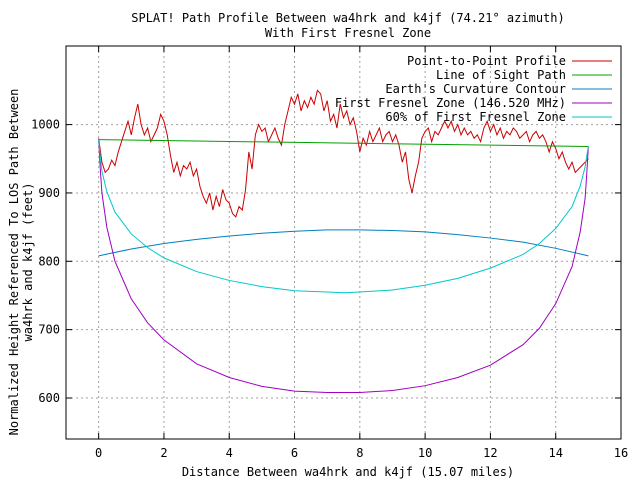 The width and height of the screenshot is (640, 480). What do you see at coordinates (98, 453) in the screenshot?
I see `x-tick-label: 0` at bounding box center [98, 453].